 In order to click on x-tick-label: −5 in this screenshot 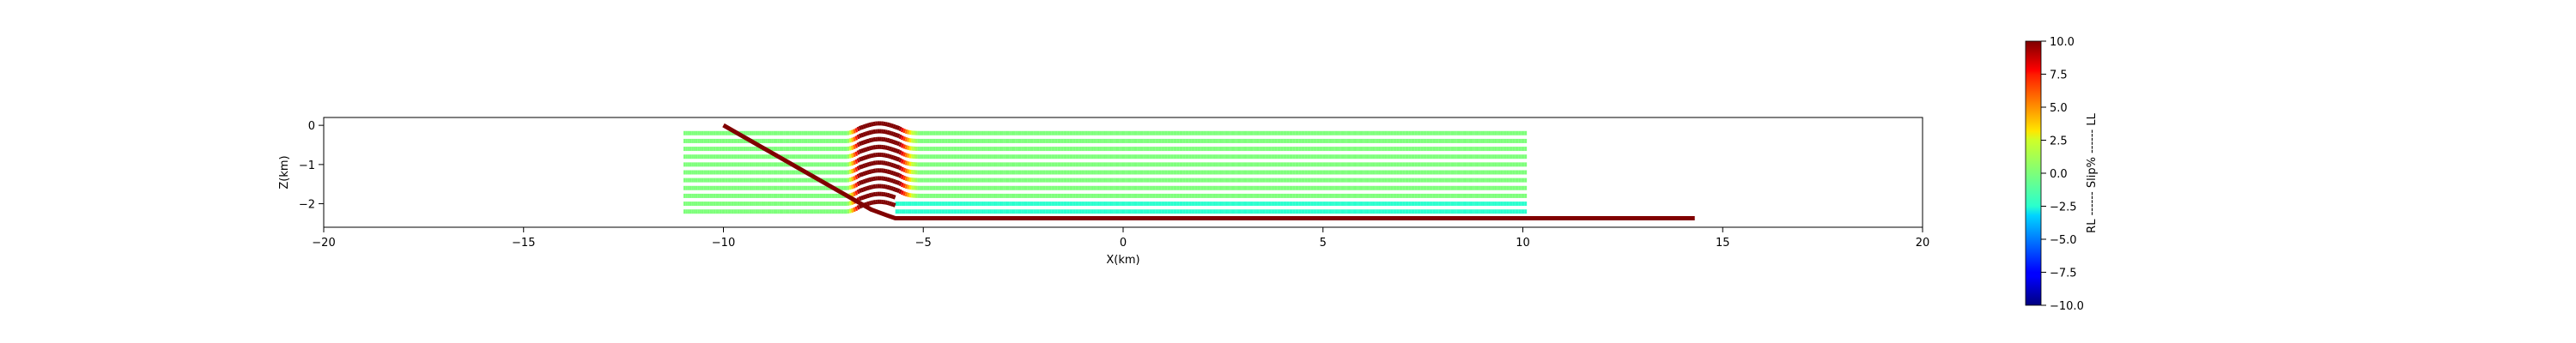, I will do `click(924, 243)`.